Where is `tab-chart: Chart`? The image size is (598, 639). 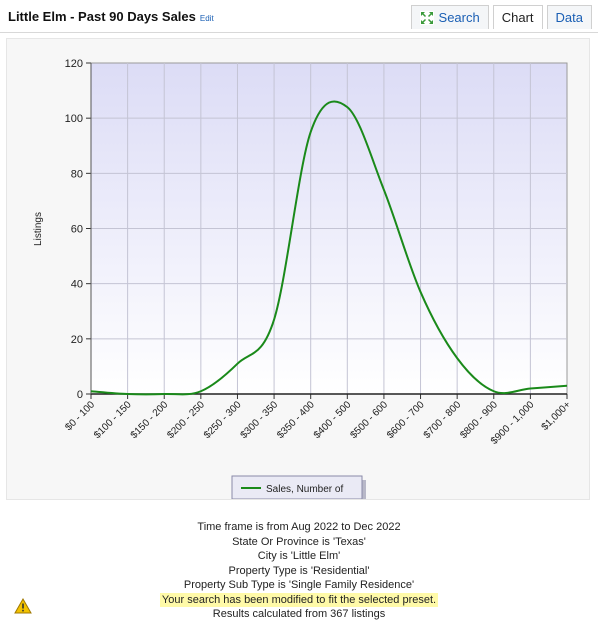 tab-chart: Chart is located at coordinates (517, 17).